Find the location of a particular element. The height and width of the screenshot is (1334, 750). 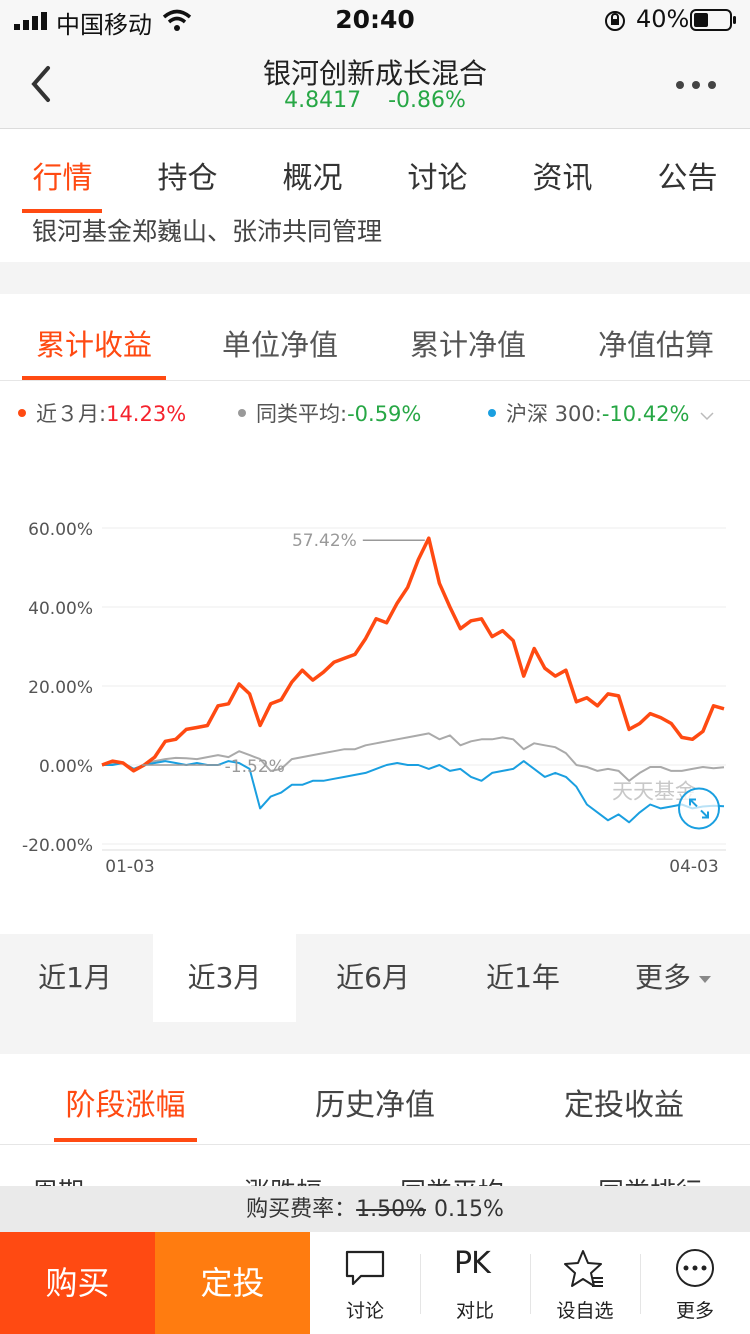

chat-bubble-icon is located at coordinates (365, 1268).